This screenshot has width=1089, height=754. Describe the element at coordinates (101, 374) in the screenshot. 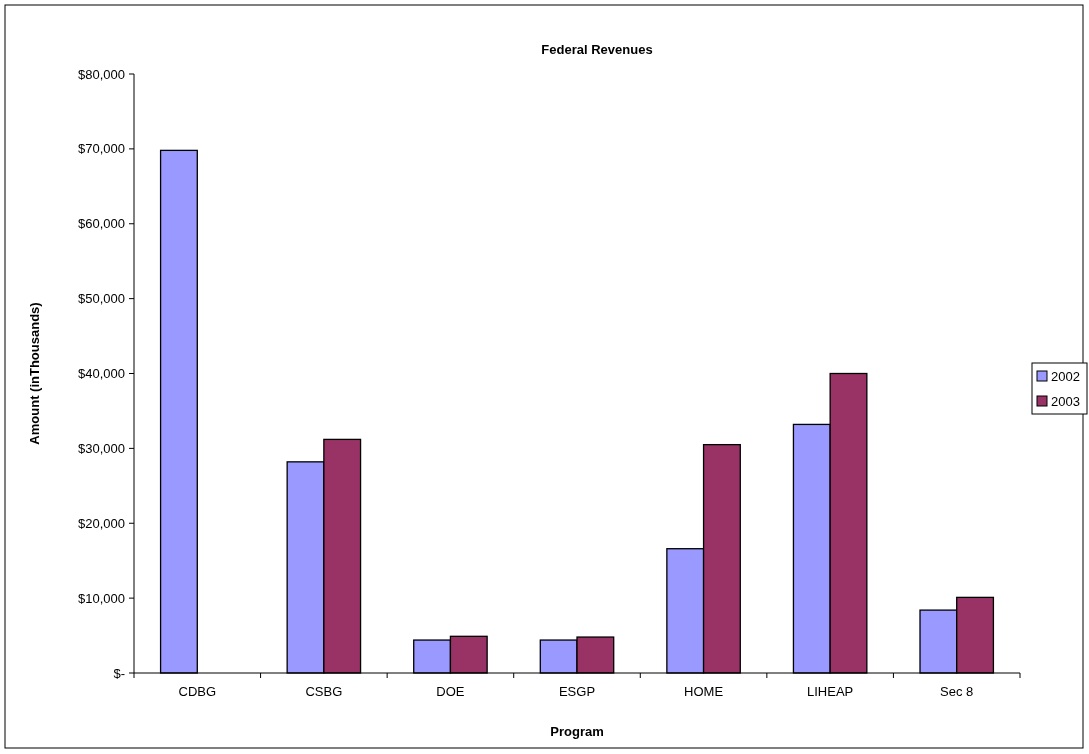

I see `y-tick-label: $40,000` at that location.